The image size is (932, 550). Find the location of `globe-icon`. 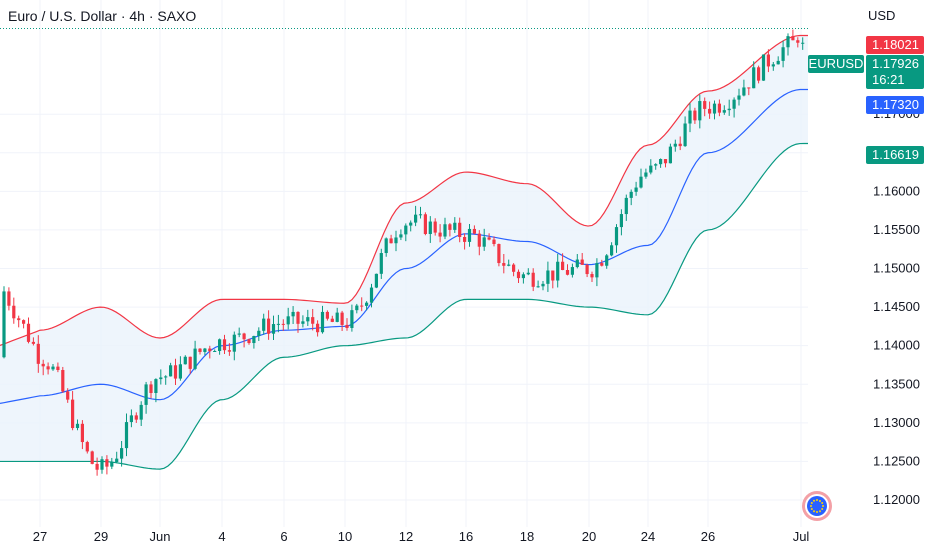

globe-icon is located at coordinates (817, 506).